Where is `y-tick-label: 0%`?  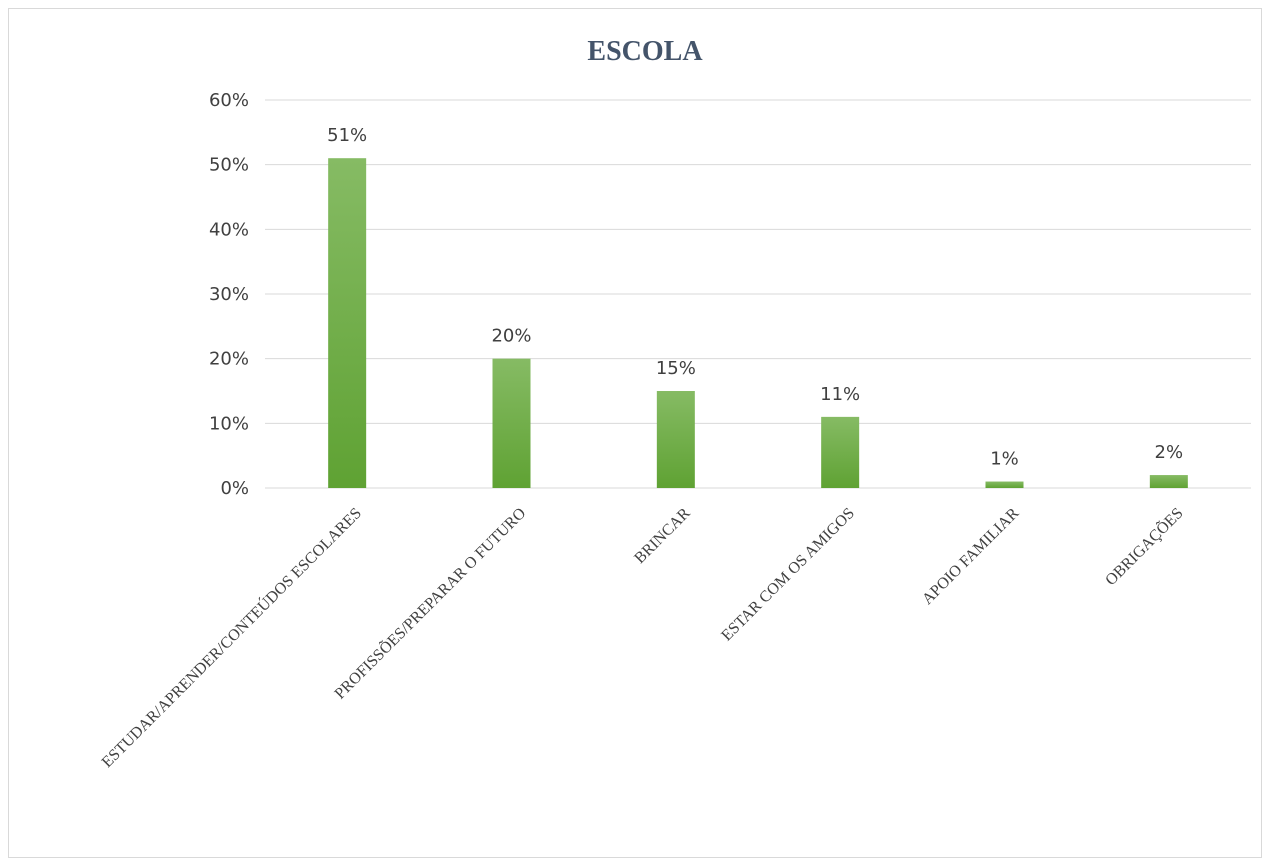
y-tick-label: 0% is located at coordinates (234, 488).